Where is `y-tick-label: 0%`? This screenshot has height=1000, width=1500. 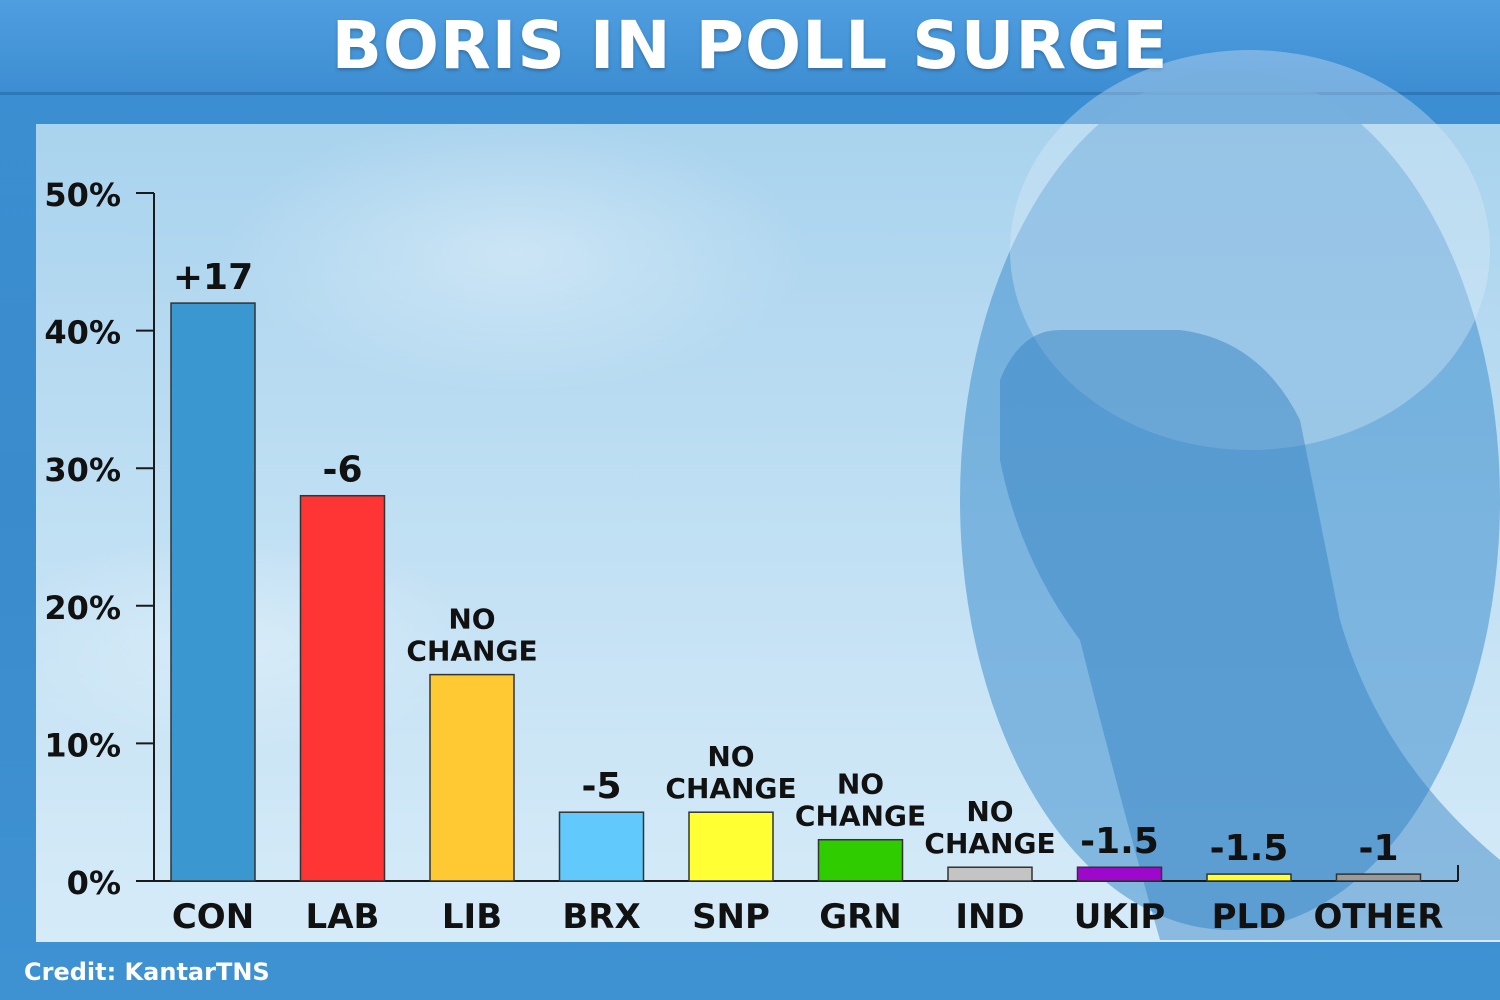
y-tick-label: 0% is located at coordinates (94, 883).